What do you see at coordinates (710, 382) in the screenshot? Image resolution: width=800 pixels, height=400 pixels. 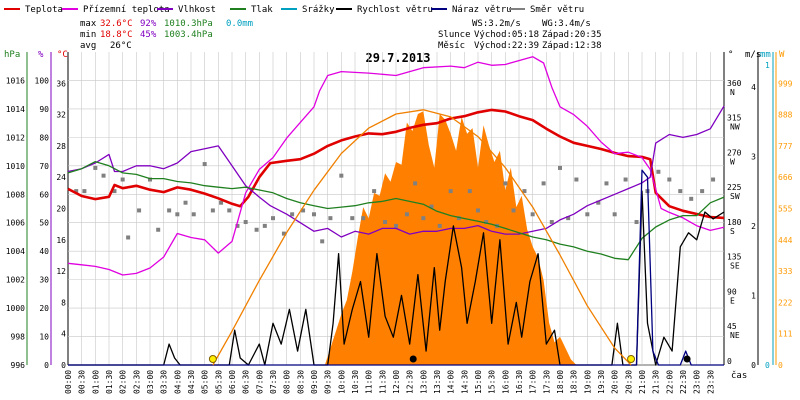 I see `x-tick-label: 23:30` at bounding box center [710, 382].